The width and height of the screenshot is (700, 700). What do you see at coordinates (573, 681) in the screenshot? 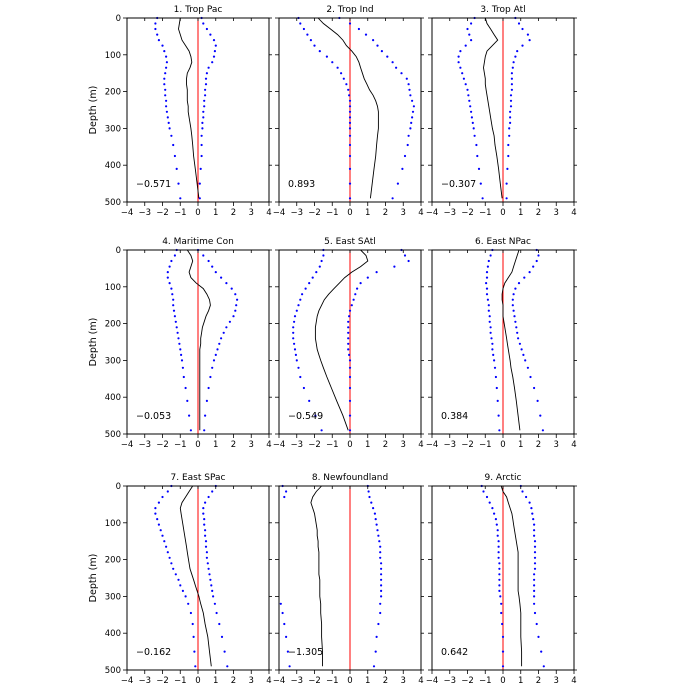
I see `x-tick-label: 4` at bounding box center [573, 681].